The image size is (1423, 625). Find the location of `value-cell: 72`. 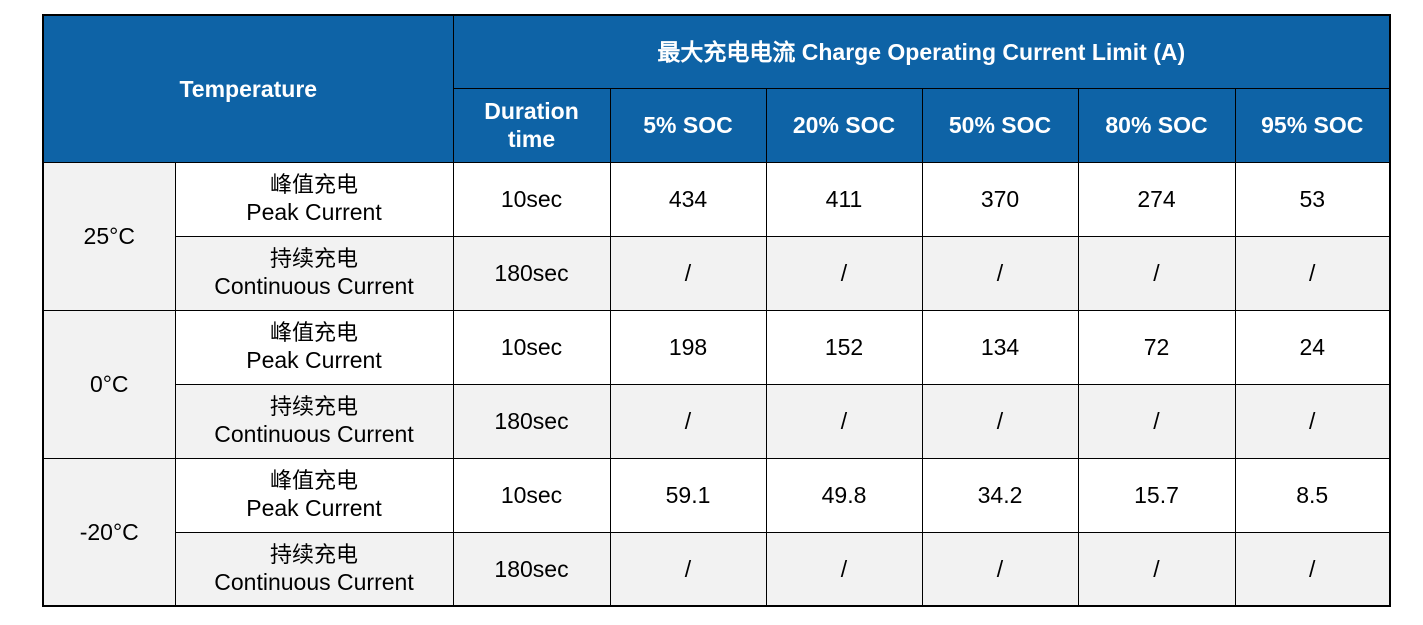

value-cell: 72 is located at coordinates (1156, 347).